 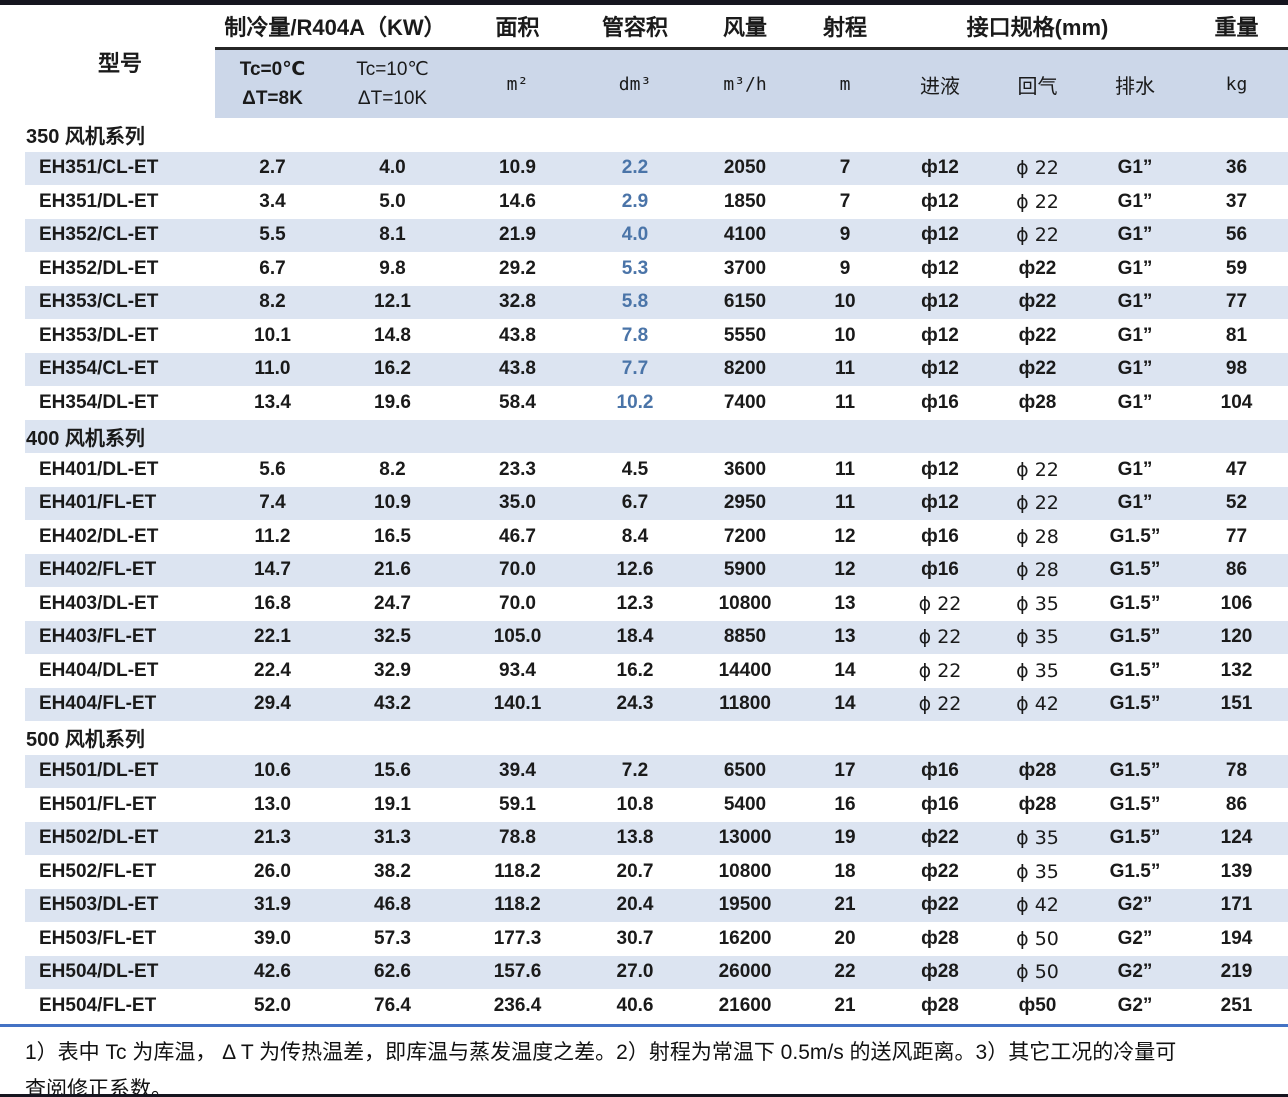 I want to click on cell-tc0: 21.3, so click(x=272, y=838).